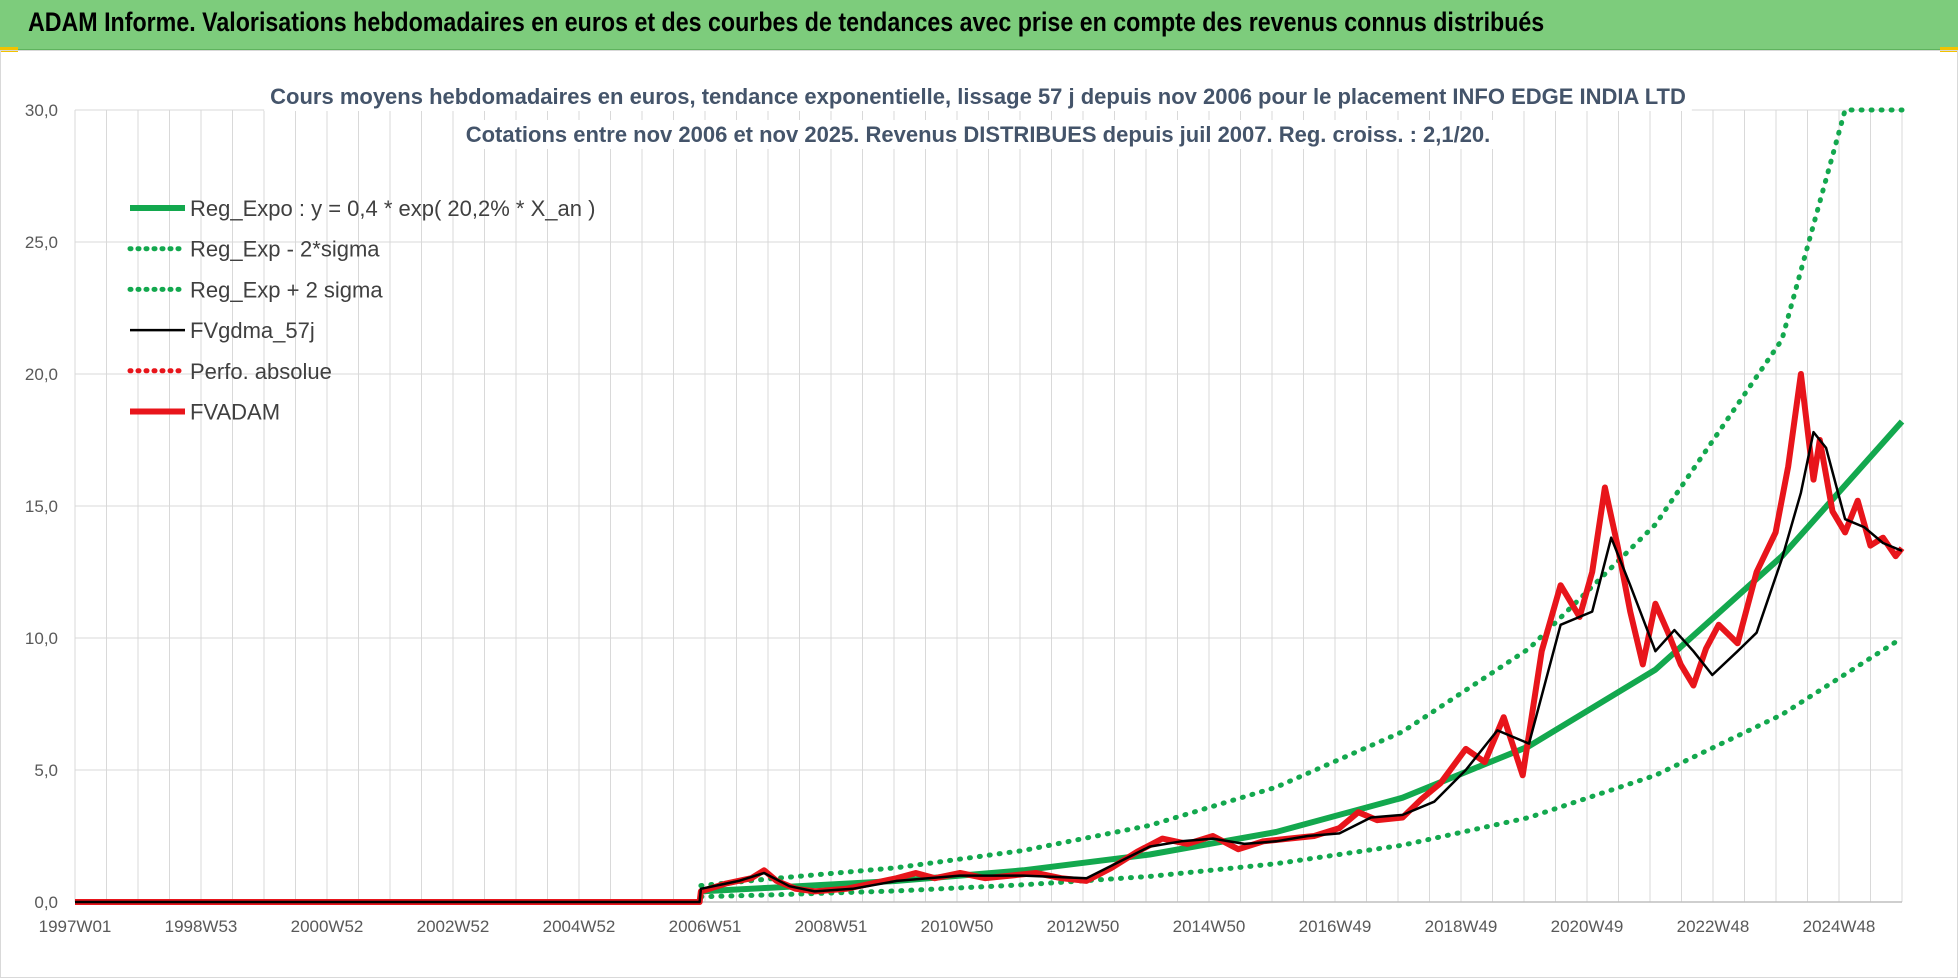 The height and width of the screenshot is (978, 1958). Describe the element at coordinates (286, 289) in the screenshot. I see `legend-label: Reg_Exp + 2 sigma` at that location.